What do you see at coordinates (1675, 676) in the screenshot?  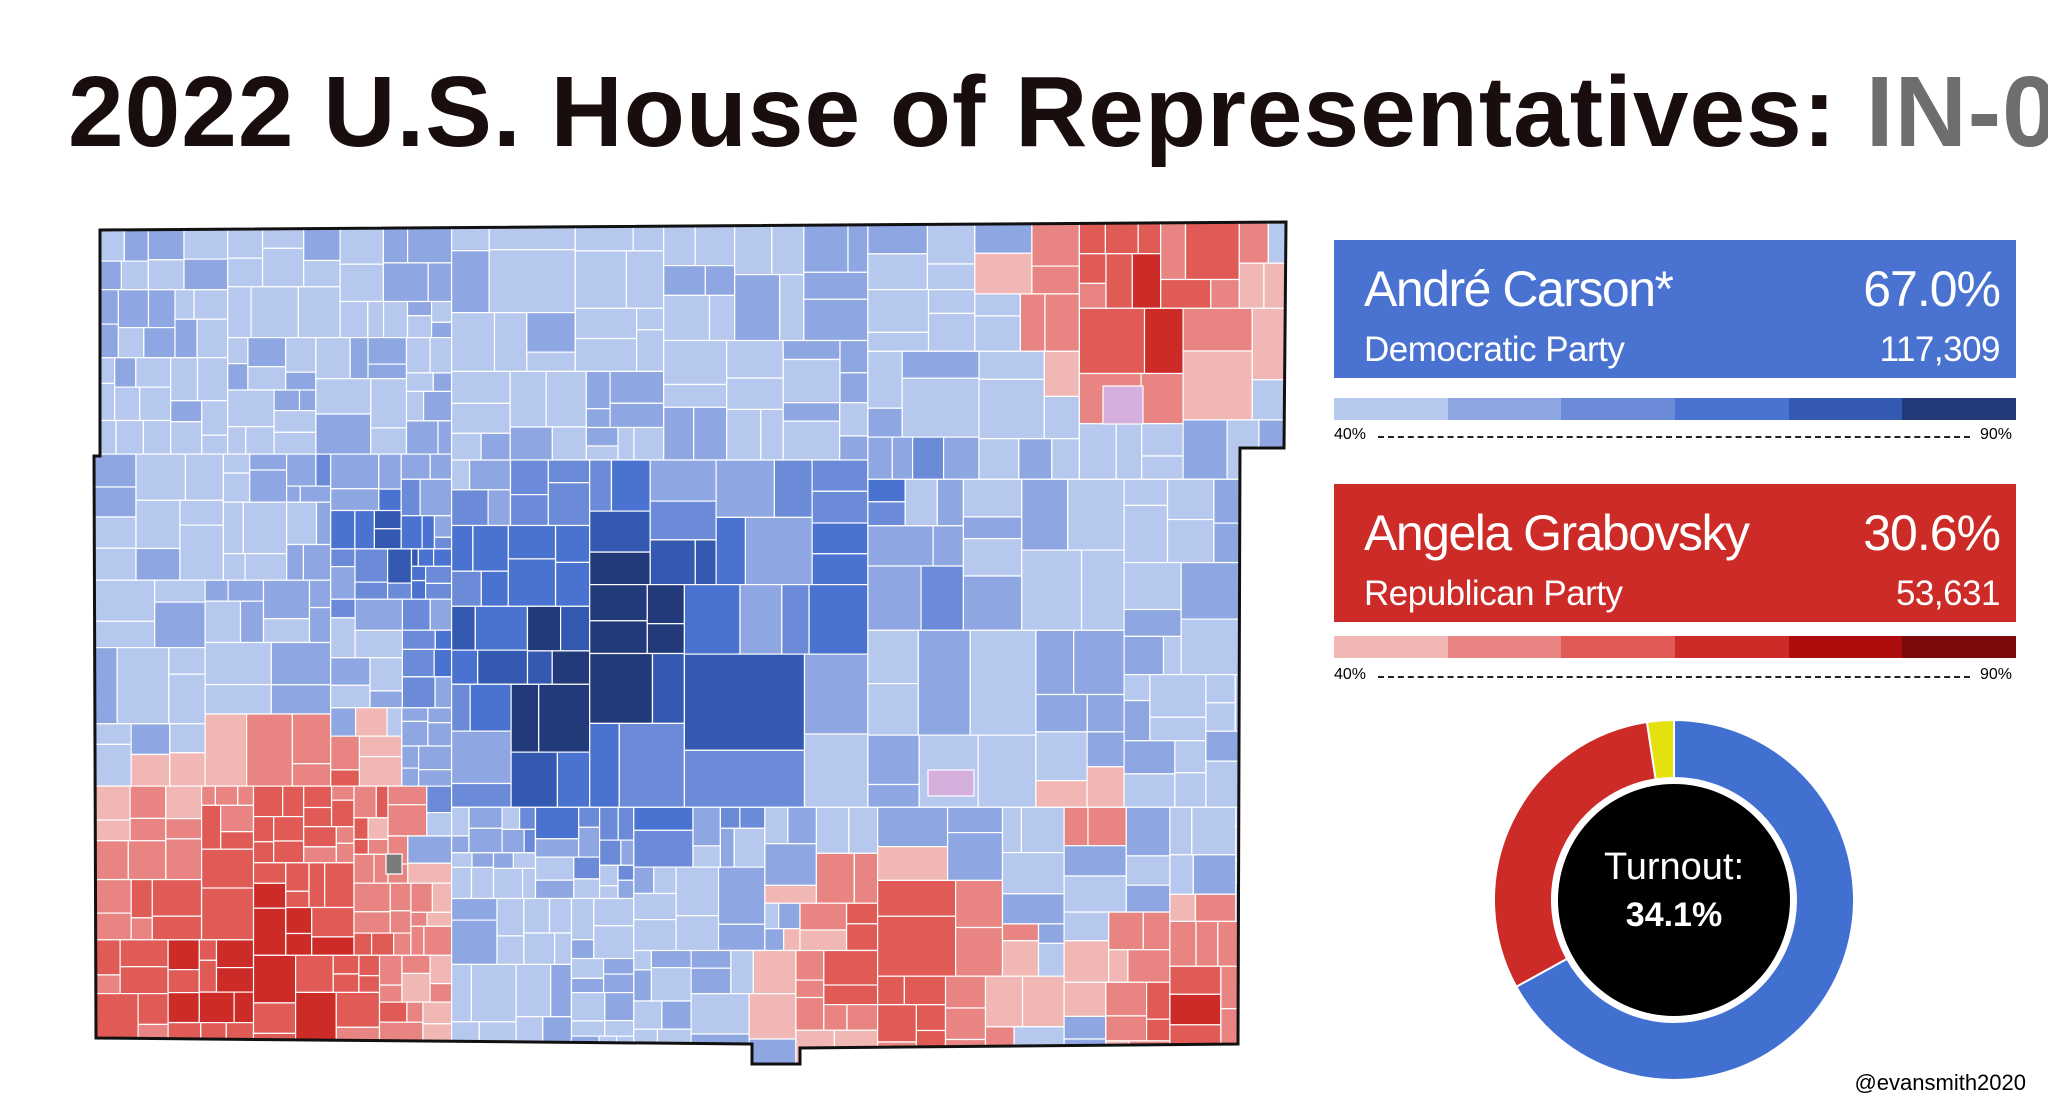 I see `rep-scale-labels: 40% 90%` at bounding box center [1675, 676].